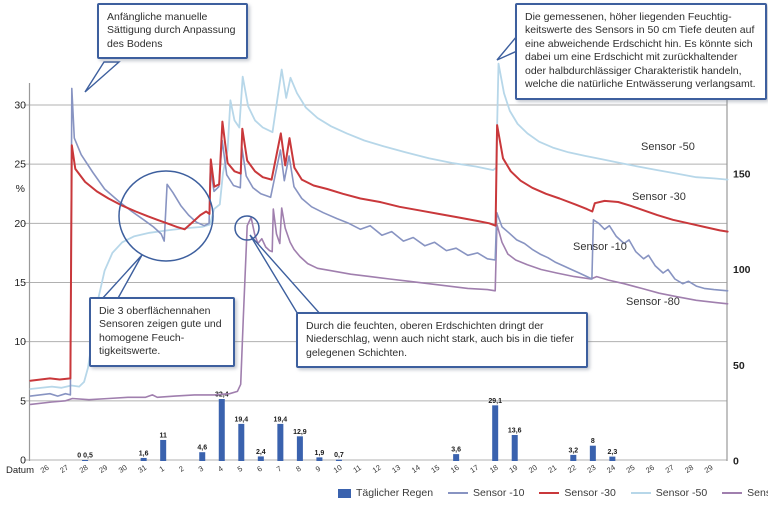 This screenshot has width=768, height=512. Describe the element at coordinates (142, 469) in the screenshot. I see `x-tick-label: 31` at that location.